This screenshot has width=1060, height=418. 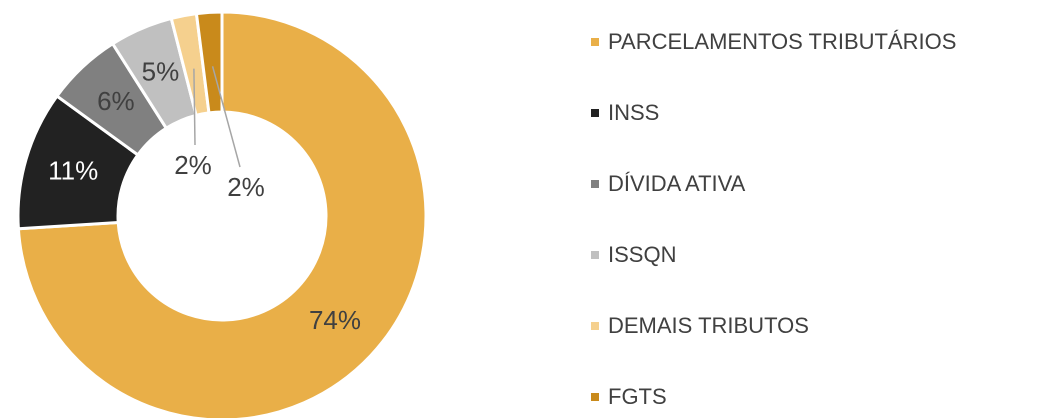 I want to click on legend-label: FGTS, so click(x=637, y=396).